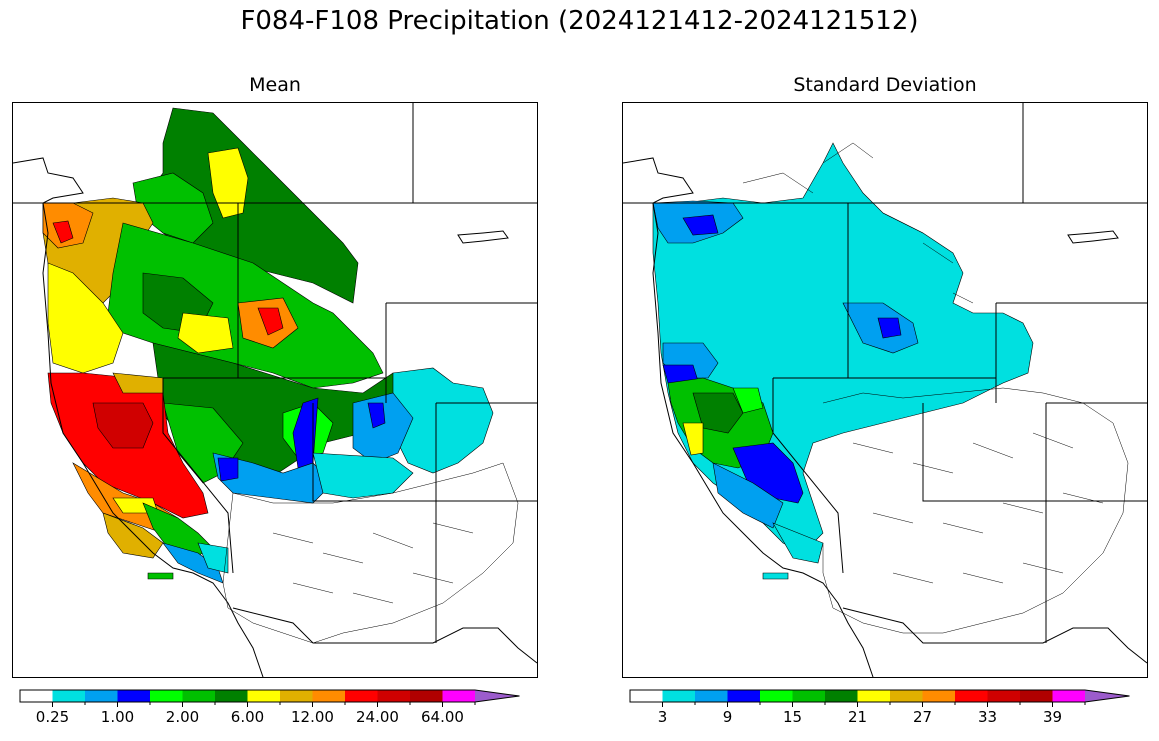  I want to click on mean-southwest-outline, so click(370, 553).